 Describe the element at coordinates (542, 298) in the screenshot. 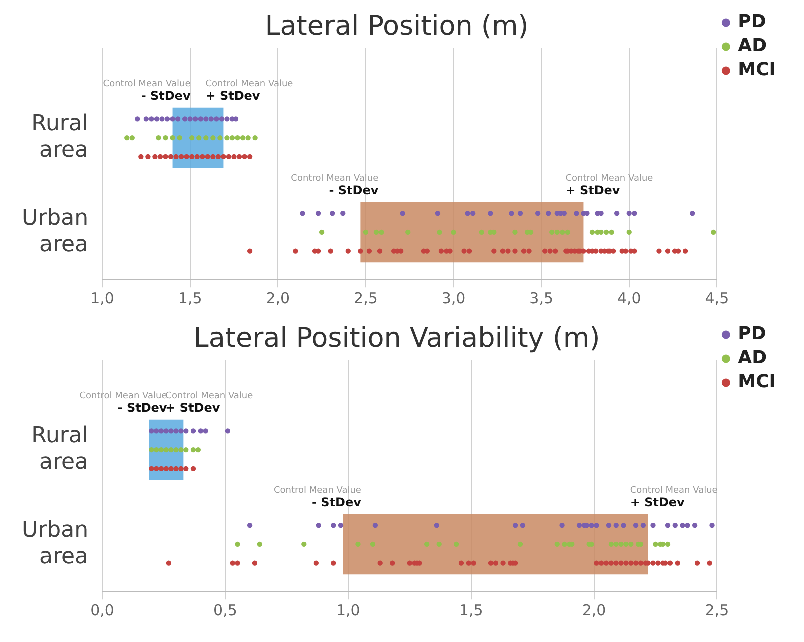

I see `x-tick-label: 3,5` at that location.